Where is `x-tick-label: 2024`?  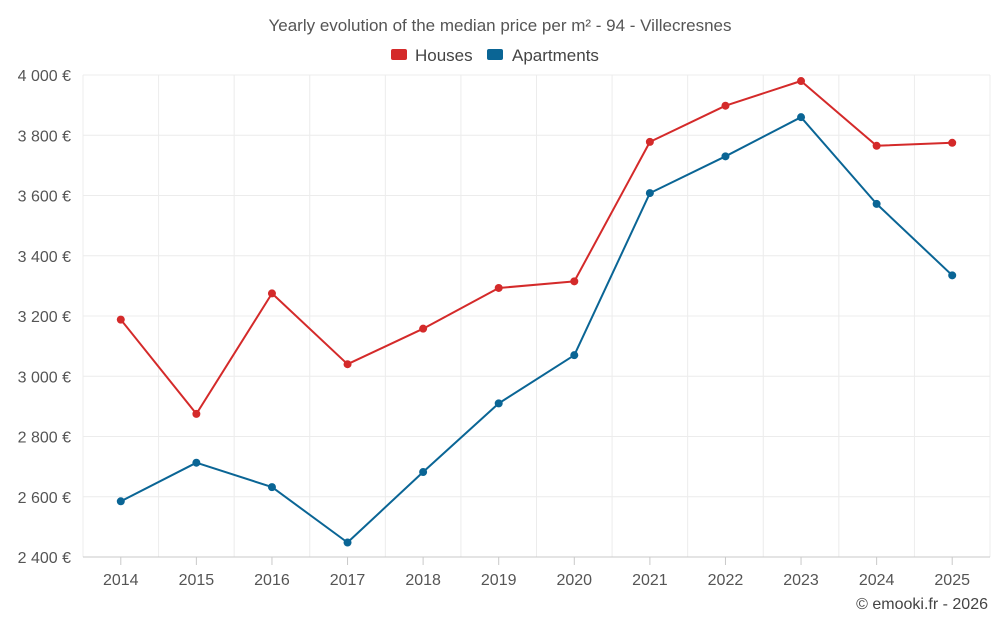 x-tick-label: 2024 is located at coordinates (877, 580).